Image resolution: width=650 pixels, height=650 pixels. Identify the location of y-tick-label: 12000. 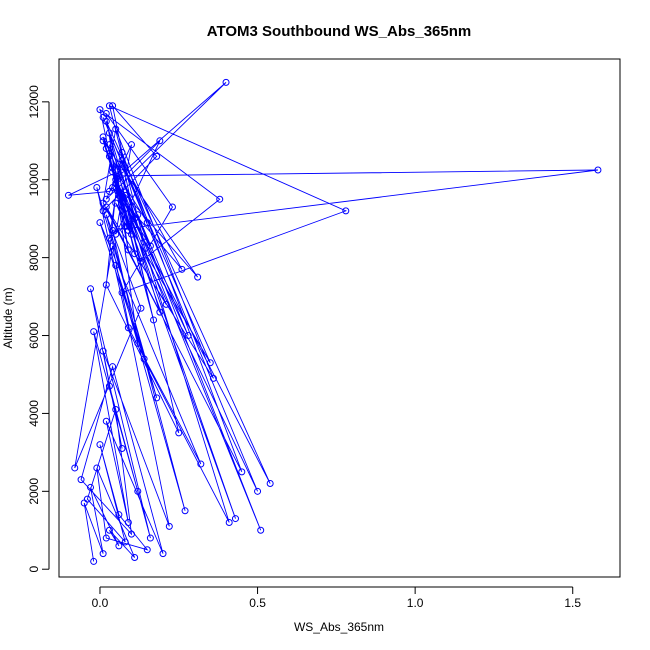
(34, 102).